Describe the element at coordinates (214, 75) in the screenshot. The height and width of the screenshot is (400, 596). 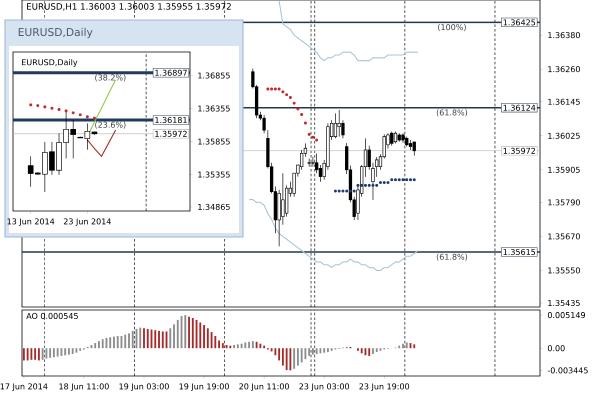
I see `y-tick-label: 1.36855` at that location.